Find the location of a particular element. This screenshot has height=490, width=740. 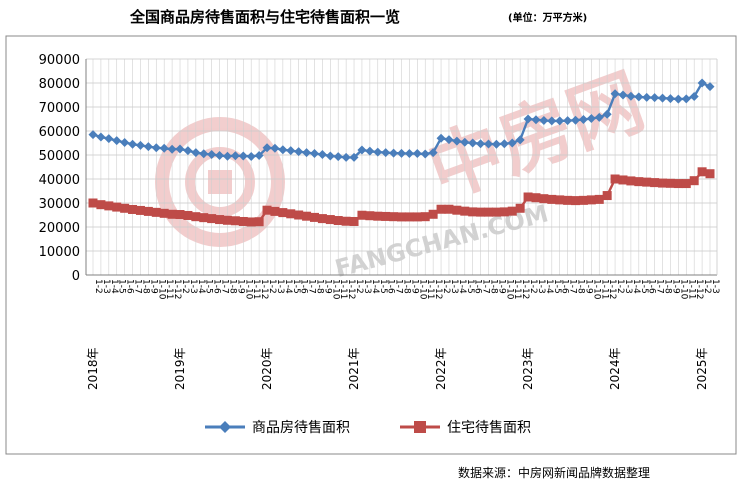

y-tick-label: 30000 is located at coordinates (59, 204).